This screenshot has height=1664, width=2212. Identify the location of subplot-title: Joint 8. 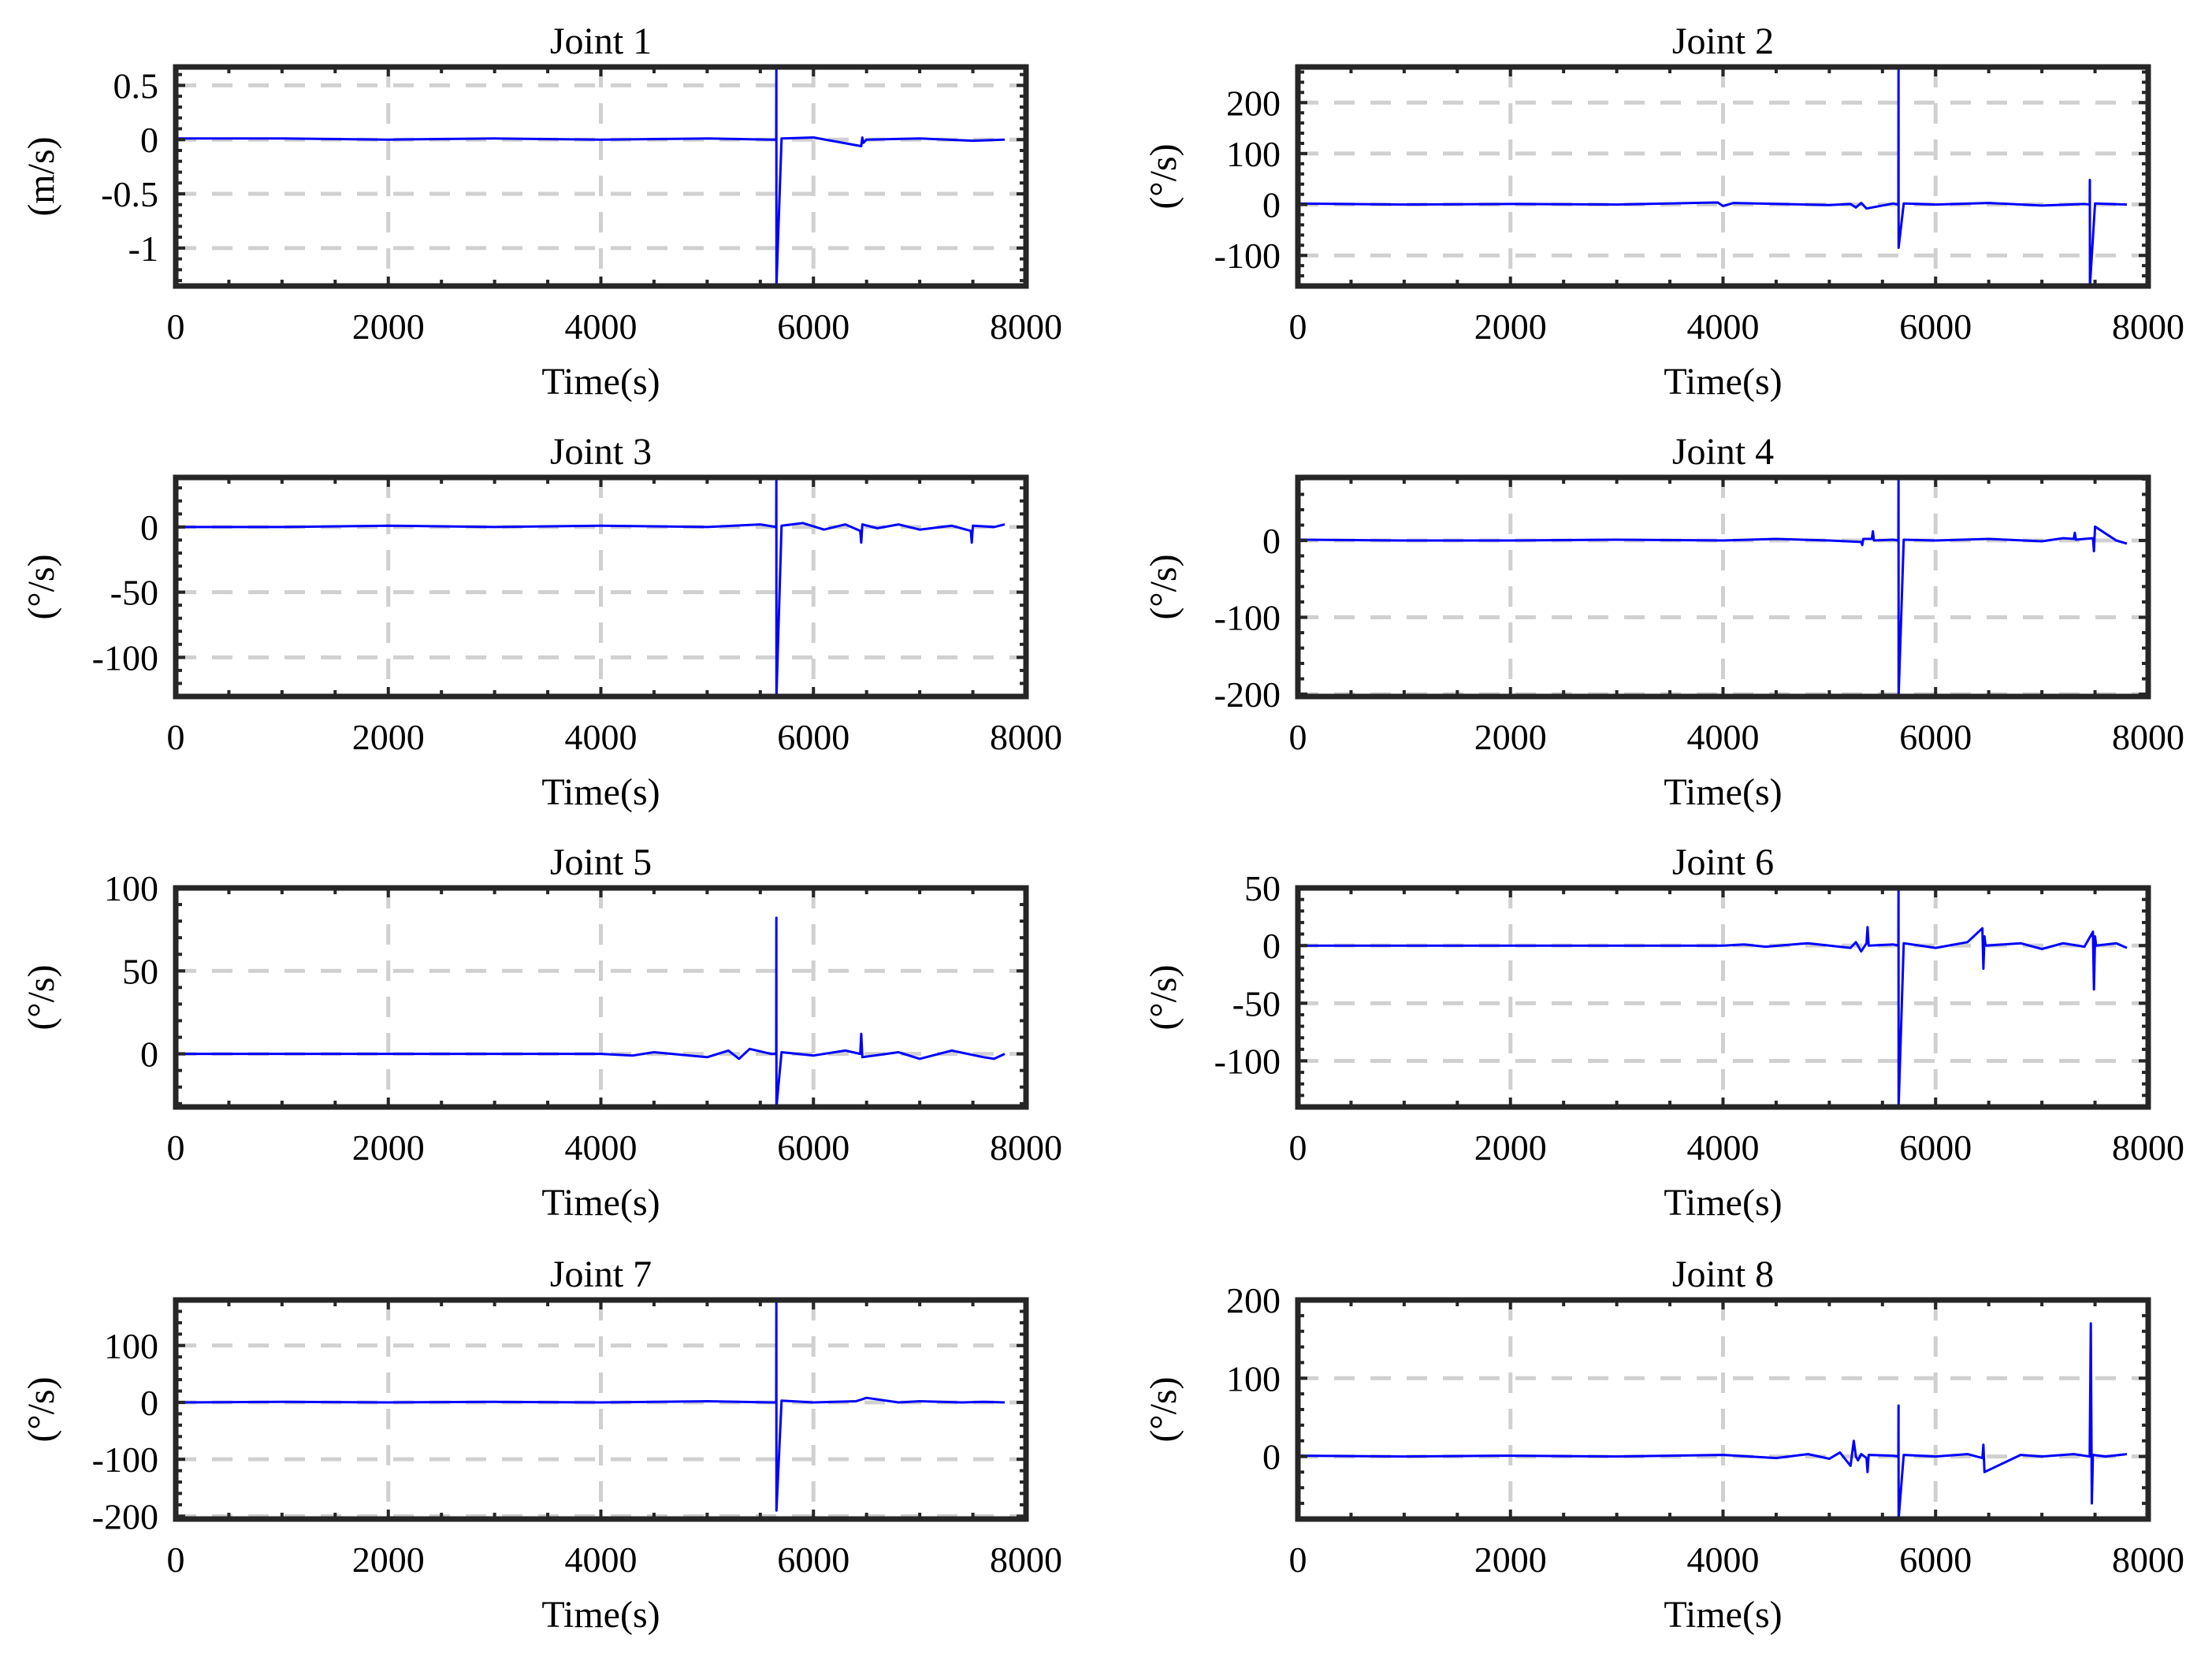
(1723, 1274).